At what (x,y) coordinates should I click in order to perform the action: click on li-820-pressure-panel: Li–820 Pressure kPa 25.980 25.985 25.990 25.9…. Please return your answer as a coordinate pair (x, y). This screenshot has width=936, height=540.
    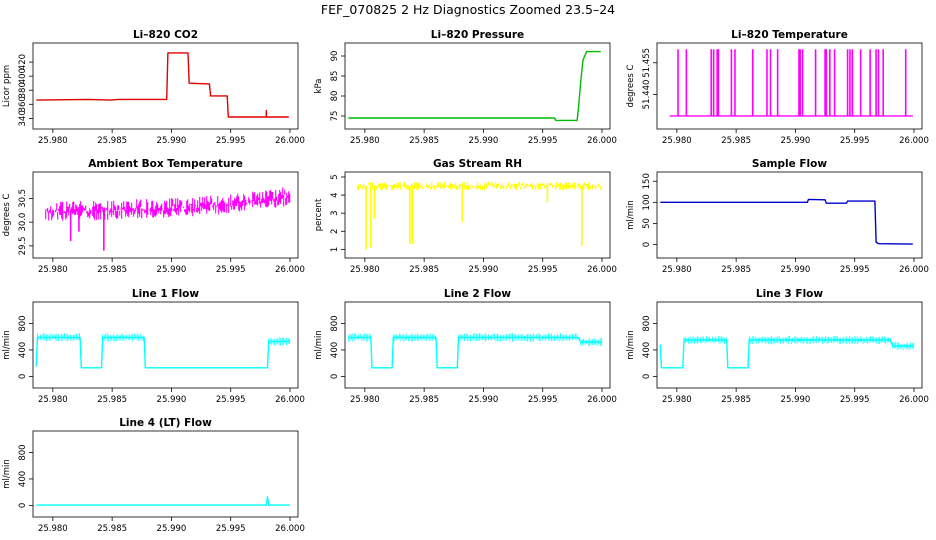
    Looking at the image, I should click on (465, 87).